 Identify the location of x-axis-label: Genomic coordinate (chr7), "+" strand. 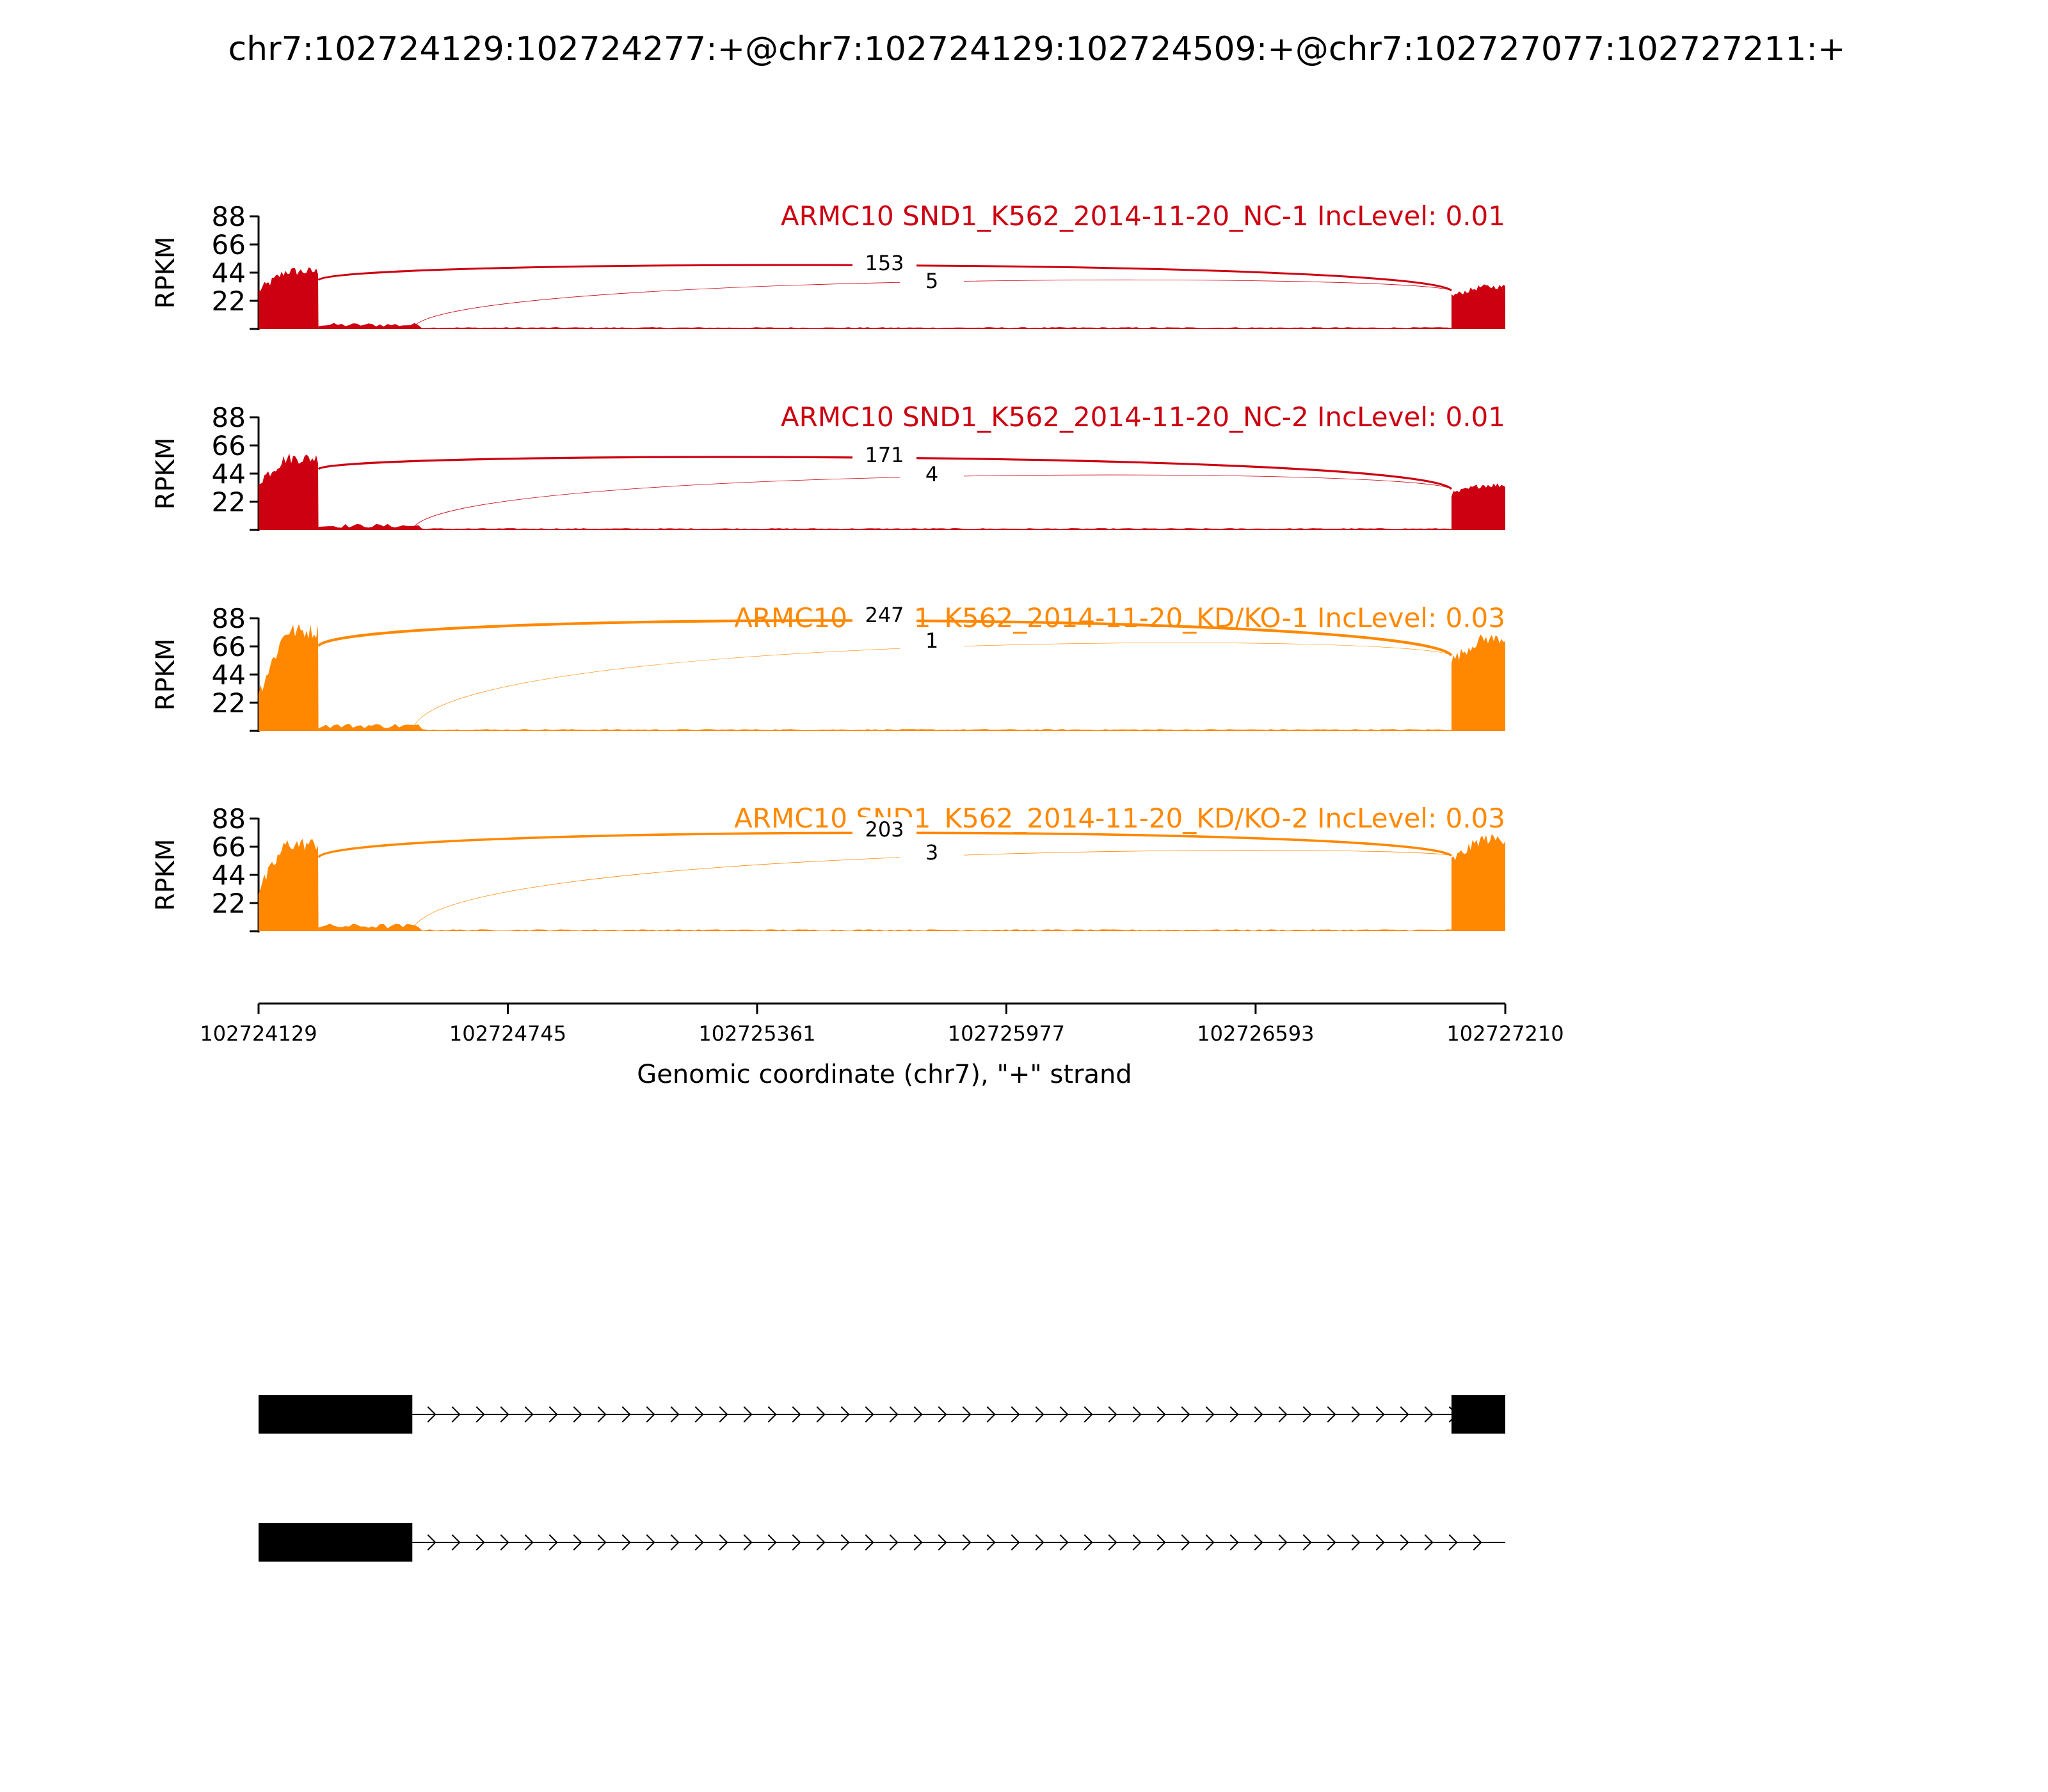
(884, 1074).